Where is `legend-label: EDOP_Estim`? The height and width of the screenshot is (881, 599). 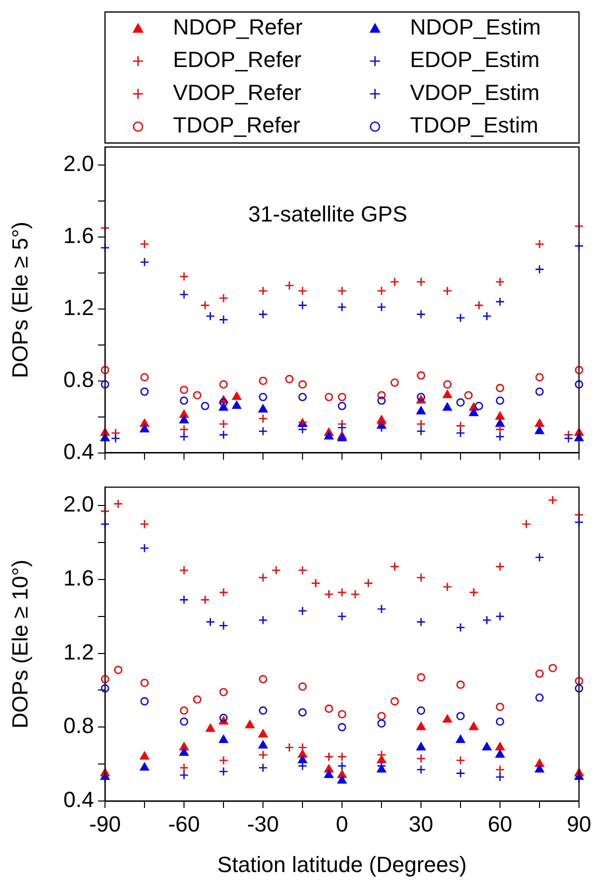
legend-label: EDOP_Estim is located at coordinates (475, 59).